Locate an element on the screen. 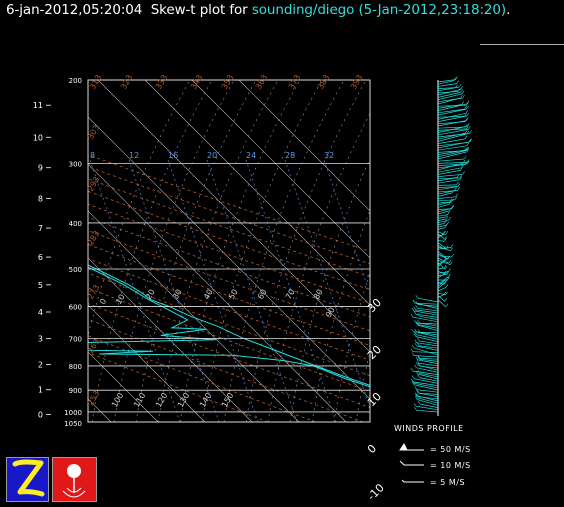  pressure-label: 500 is located at coordinates (75, 270).